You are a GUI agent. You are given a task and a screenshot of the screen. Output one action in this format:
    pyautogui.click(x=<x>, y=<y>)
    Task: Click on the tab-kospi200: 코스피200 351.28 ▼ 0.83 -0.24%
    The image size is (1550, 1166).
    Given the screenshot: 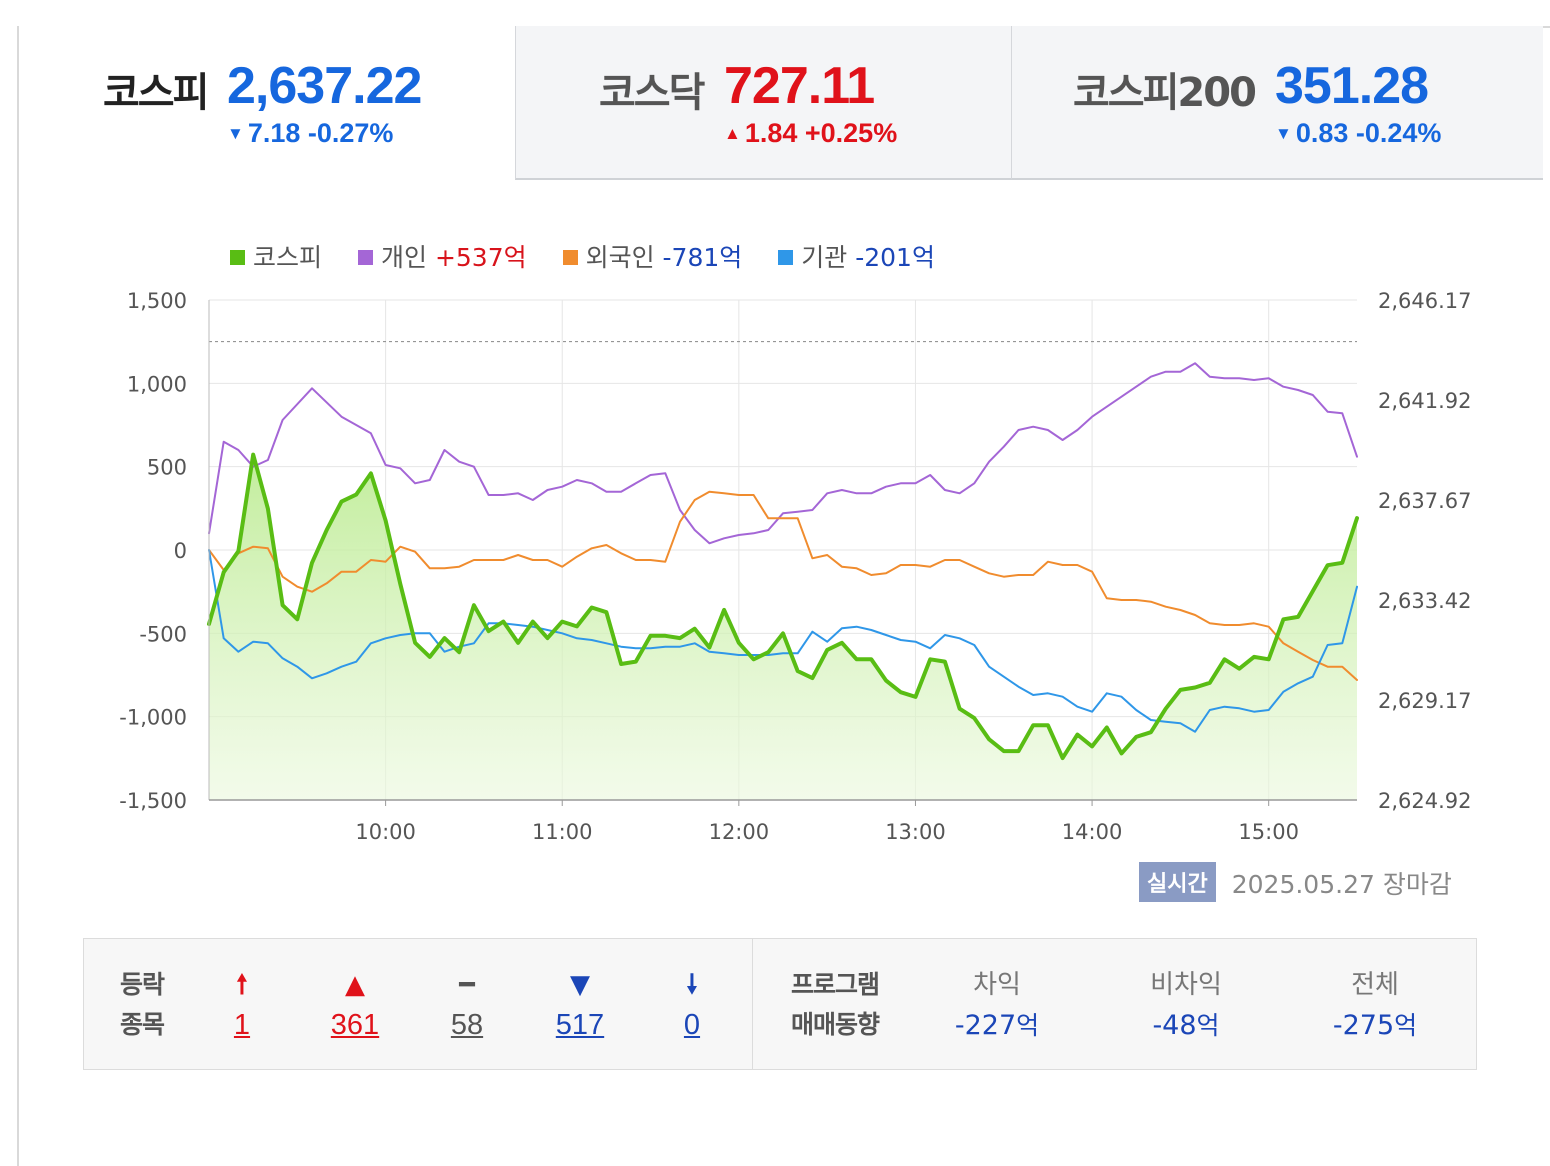 What is the action you would take?
    pyautogui.click(x=1277, y=103)
    